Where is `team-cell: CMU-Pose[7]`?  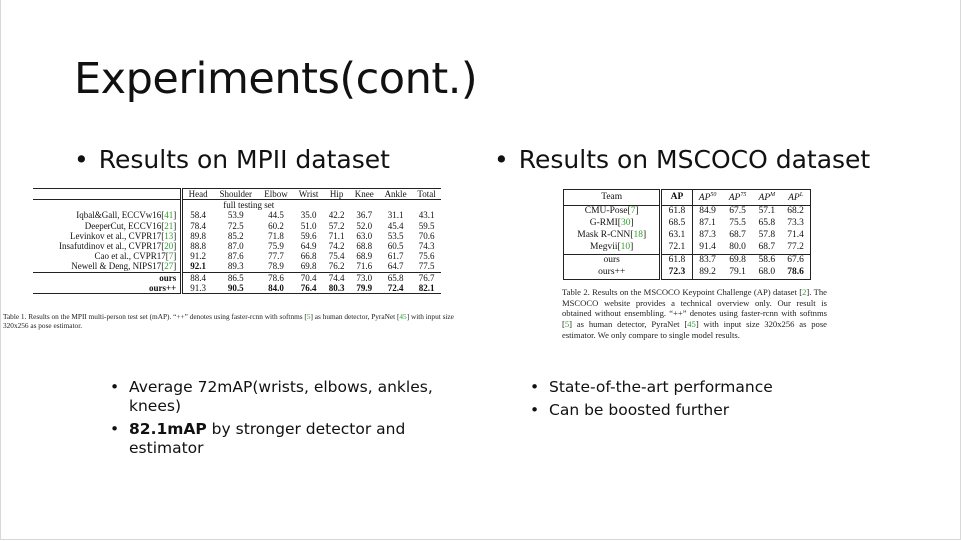
team-cell: CMU-Pose[7] is located at coordinates (612, 211).